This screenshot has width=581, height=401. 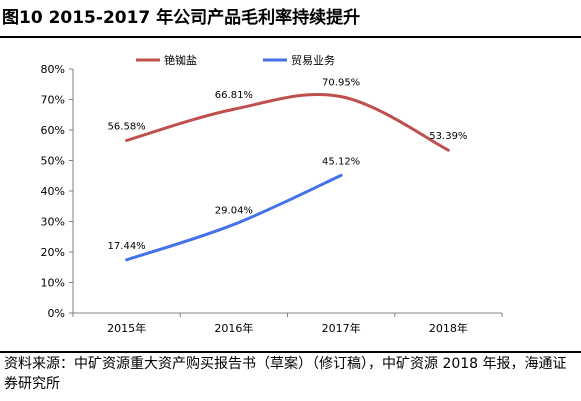 I want to click on y-tick-label: 40%, so click(x=53, y=191).